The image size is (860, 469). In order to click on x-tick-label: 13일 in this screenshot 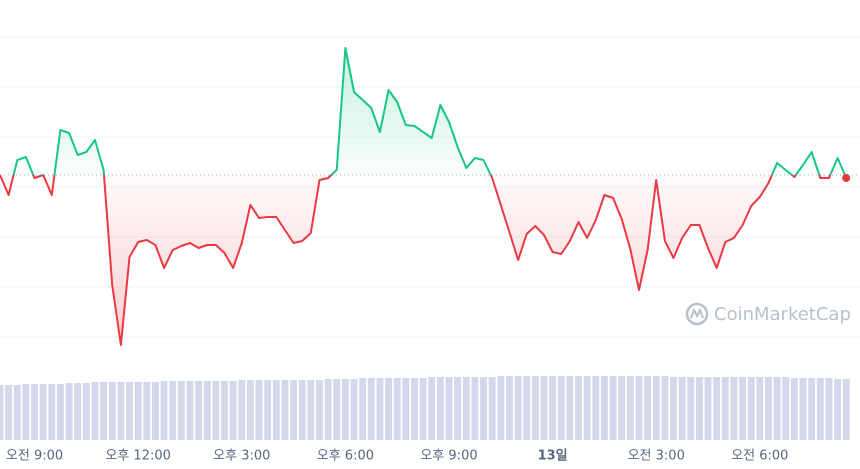, I will do `click(553, 456)`.